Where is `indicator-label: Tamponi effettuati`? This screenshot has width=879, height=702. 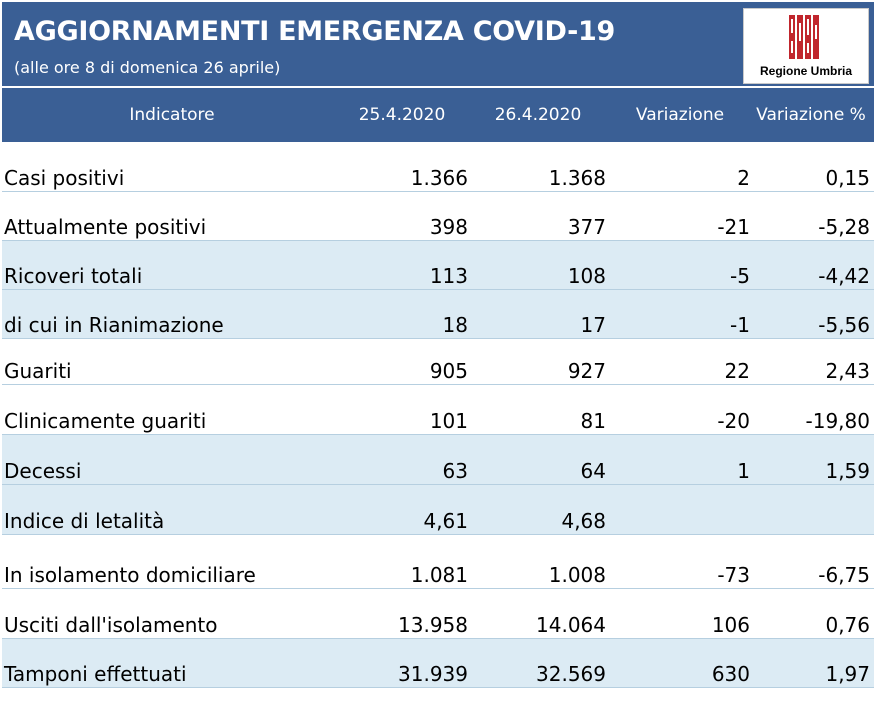 indicator-label: Tamponi effettuati is located at coordinates (95, 674).